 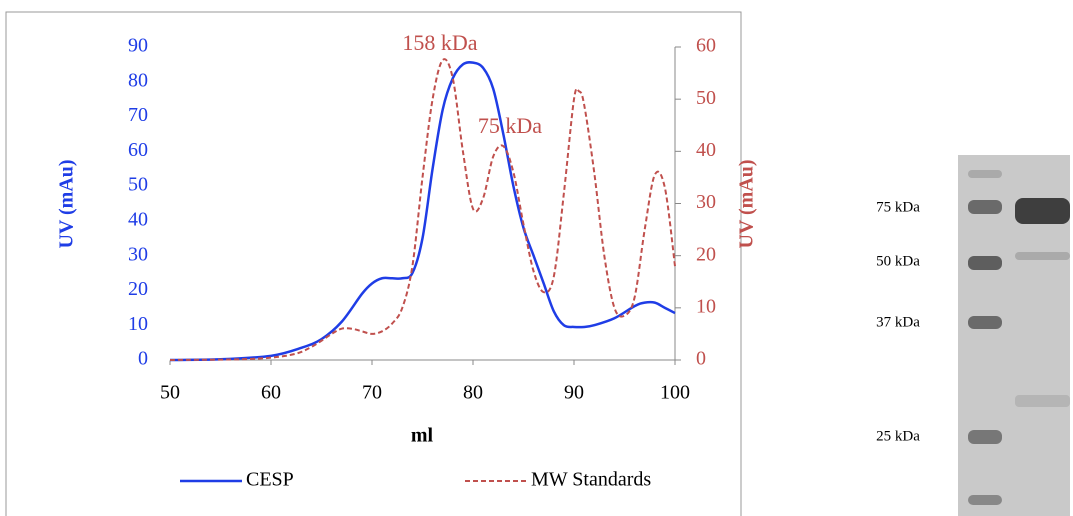 I want to click on y-tick-label: 50, so click(x=138, y=185).